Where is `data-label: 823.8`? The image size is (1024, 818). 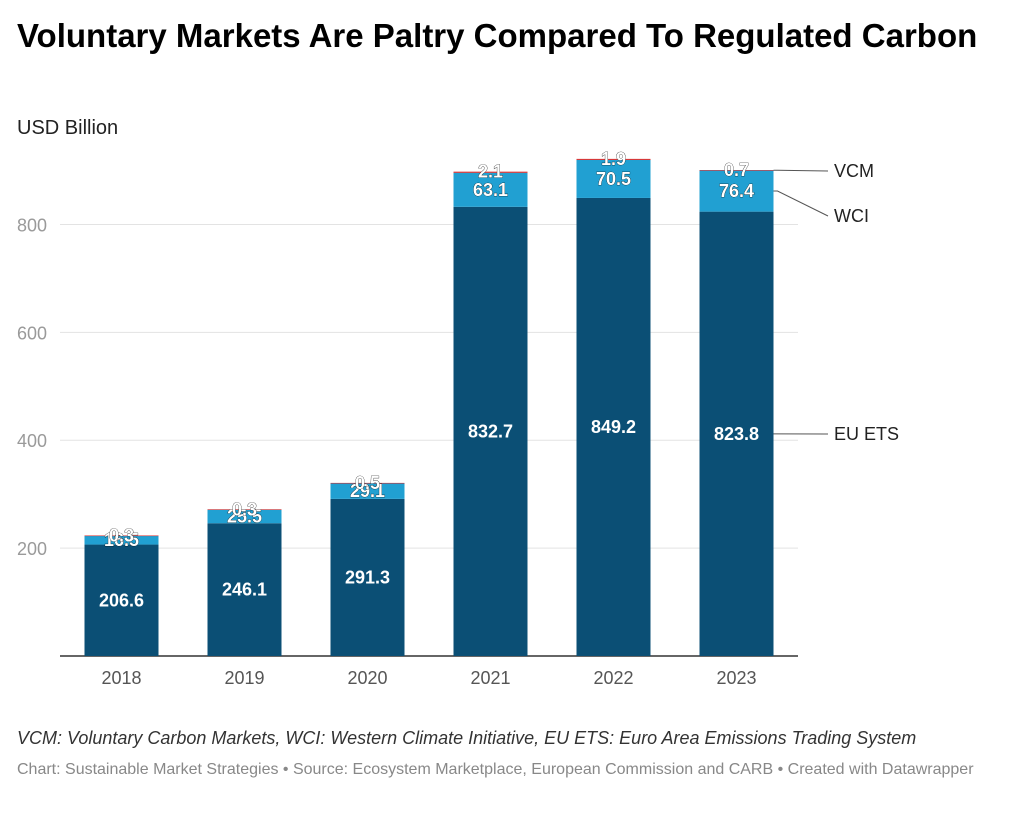
data-label: 823.8 is located at coordinates (736, 434).